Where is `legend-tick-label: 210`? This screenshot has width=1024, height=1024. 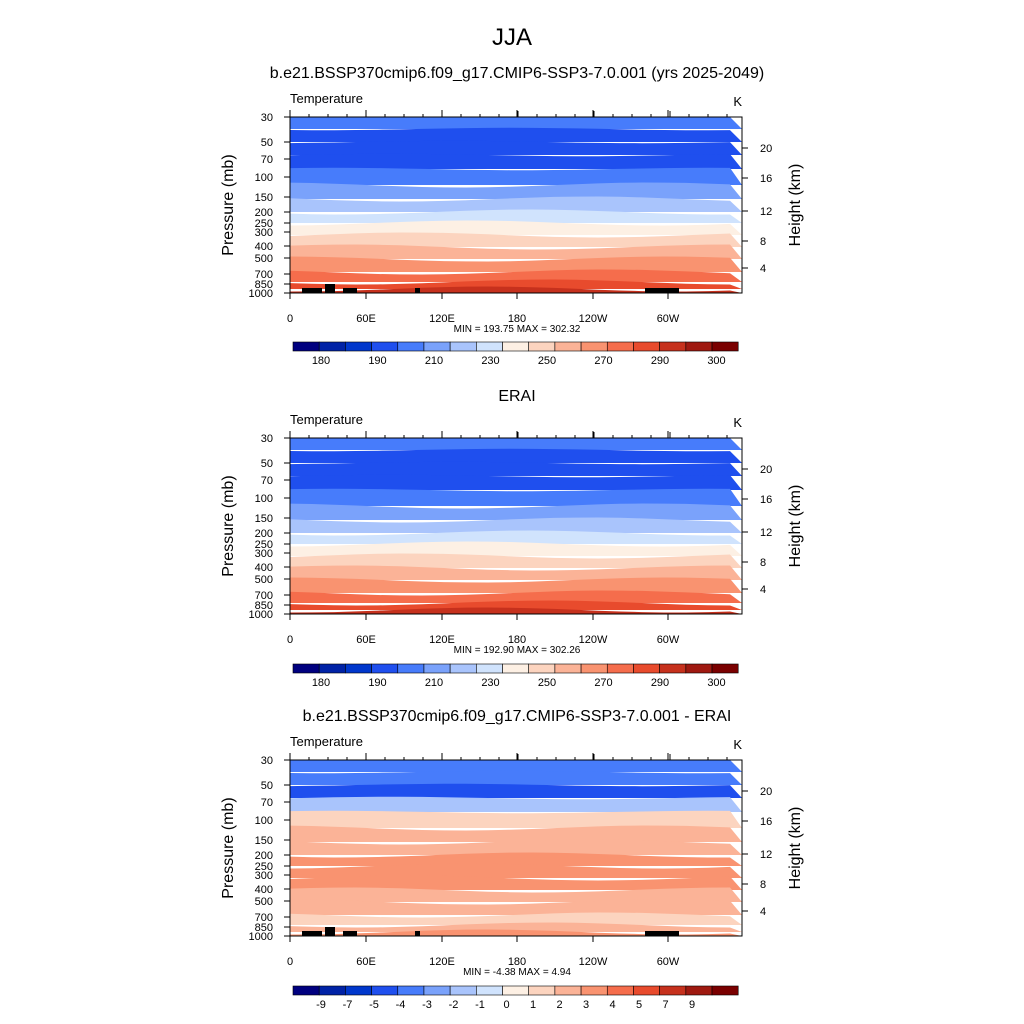
legend-tick-label: 210 is located at coordinates (434, 361).